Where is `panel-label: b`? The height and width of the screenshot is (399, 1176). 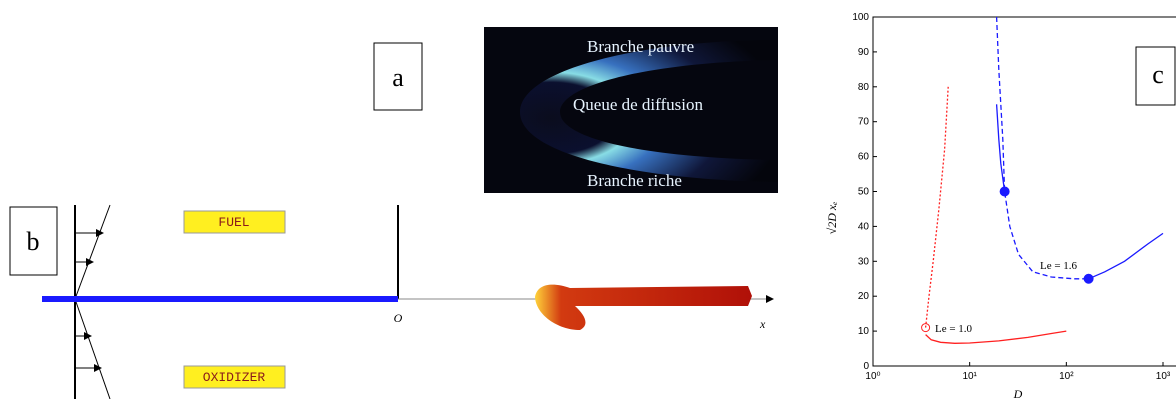 panel-label: b is located at coordinates (33, 241).